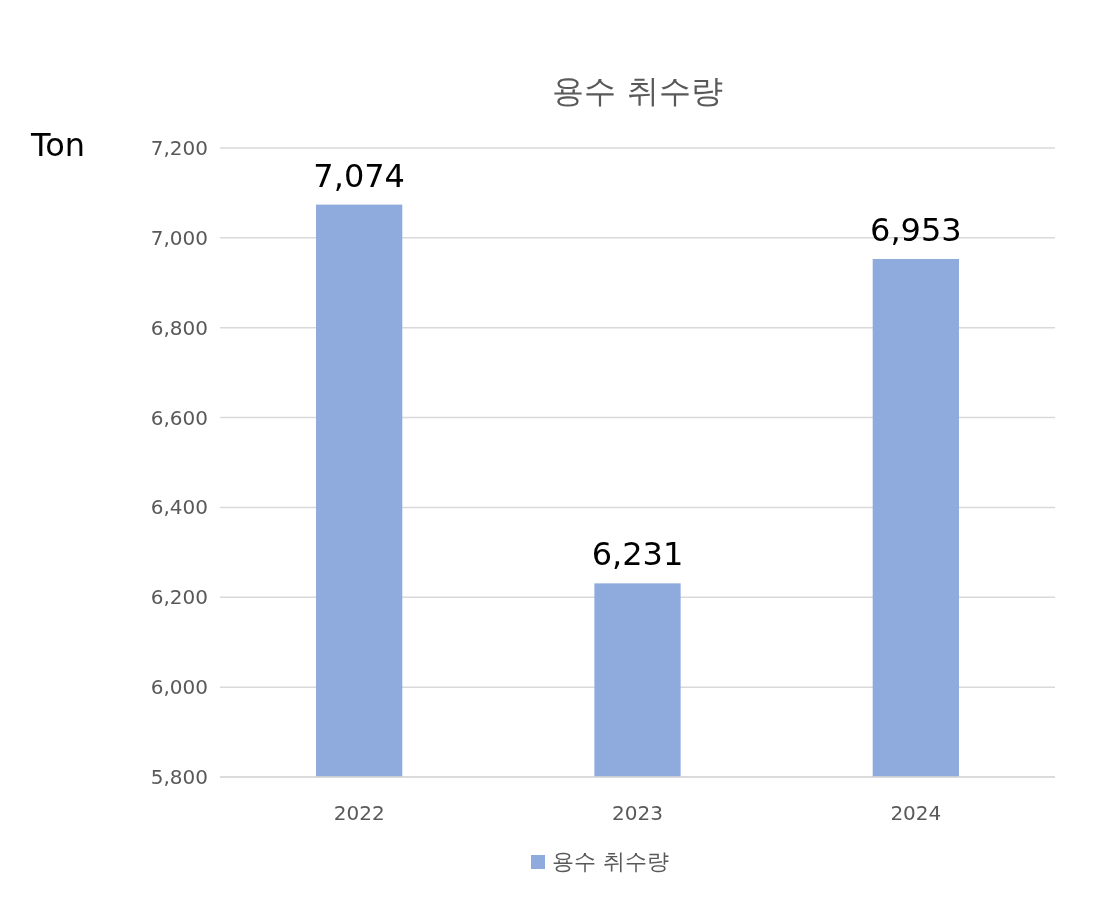  I want to click on data-label: 6,953, so click(916, 229).